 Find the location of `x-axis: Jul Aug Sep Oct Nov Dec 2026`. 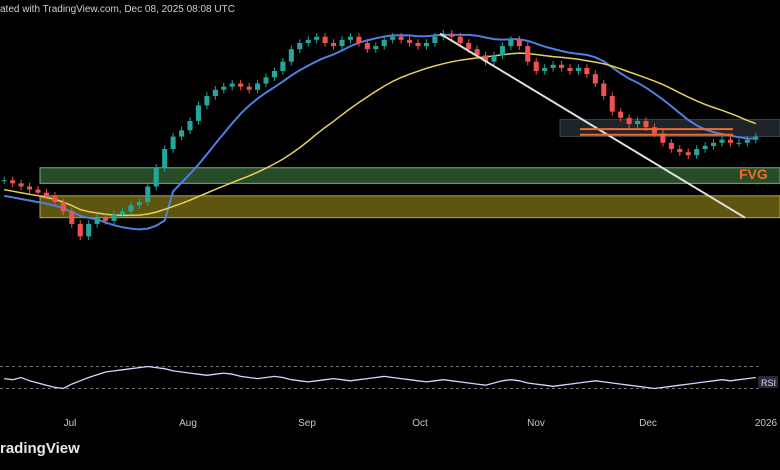

x-axis: Jul Aug Sep Oct Nov Dec 2026 is located at coordinates (421, 423).